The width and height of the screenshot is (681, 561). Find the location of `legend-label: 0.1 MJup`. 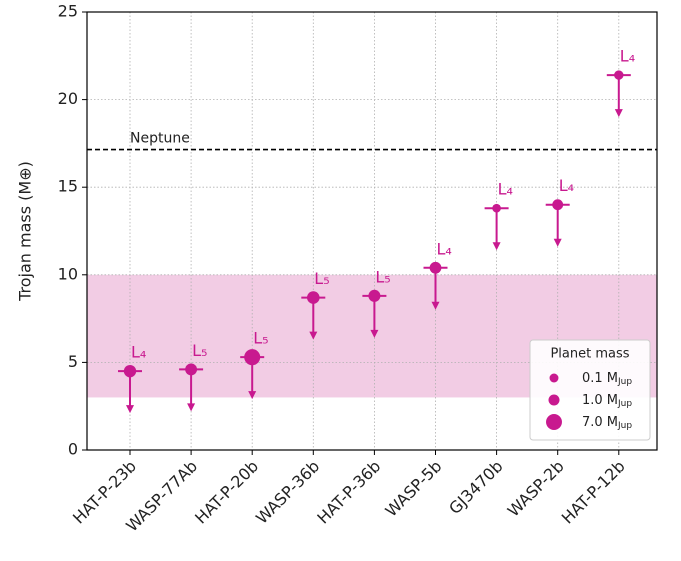

legend-label: 0.1 MJup is located at coordinates (607, 379).